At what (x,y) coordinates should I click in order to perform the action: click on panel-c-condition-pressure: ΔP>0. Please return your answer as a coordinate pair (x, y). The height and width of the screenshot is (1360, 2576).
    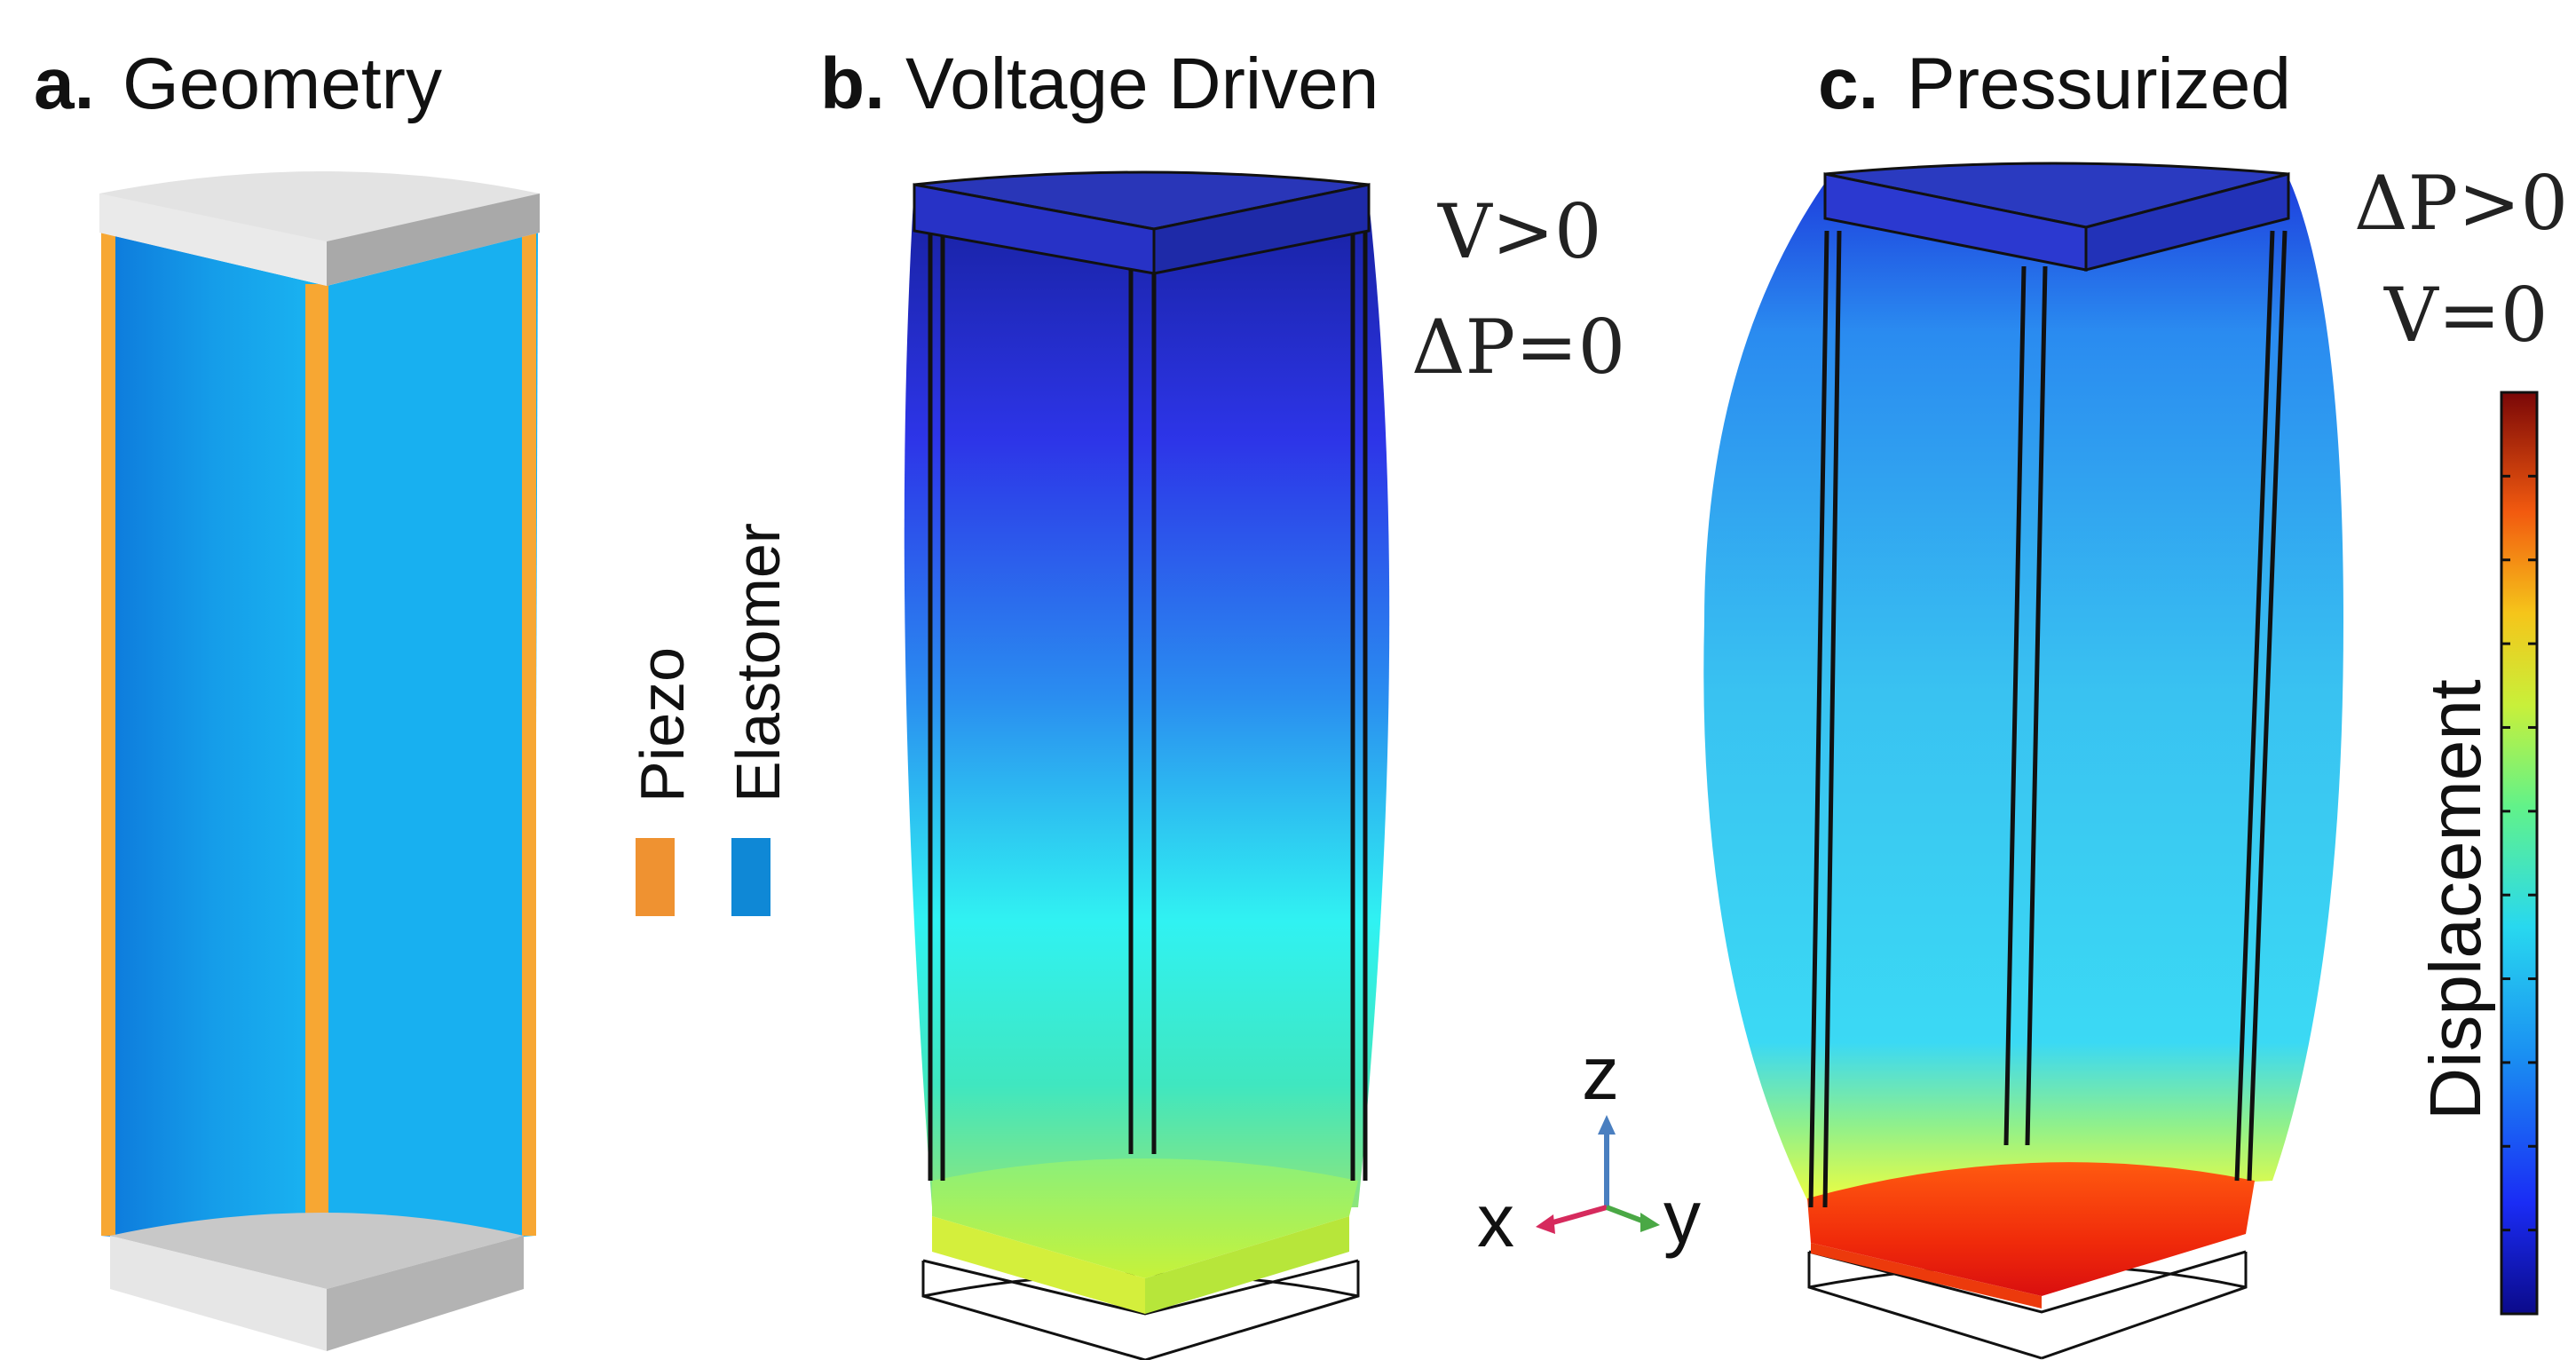
    Looking at the image, I should click on (2461, 203).